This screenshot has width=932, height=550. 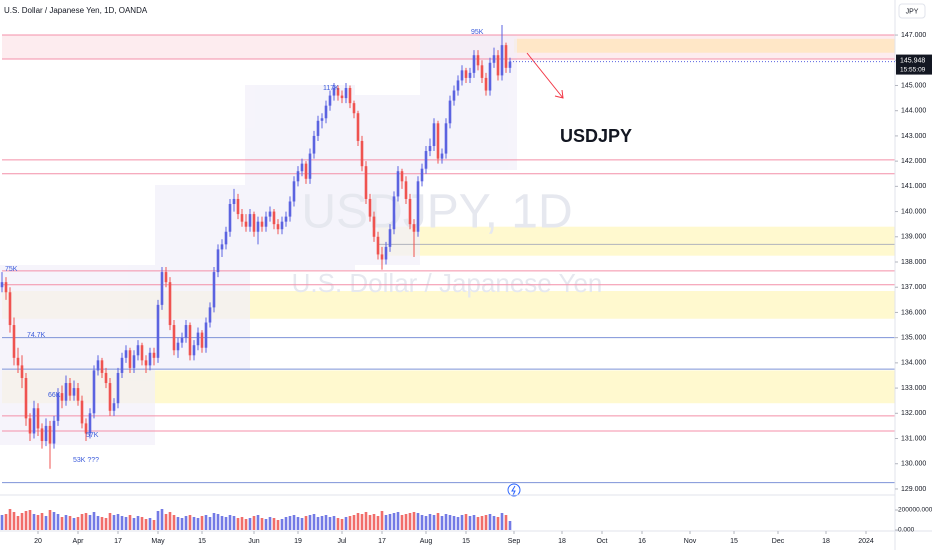 I want to click on x-tick-label: Oct, so click(x=602, y=541).